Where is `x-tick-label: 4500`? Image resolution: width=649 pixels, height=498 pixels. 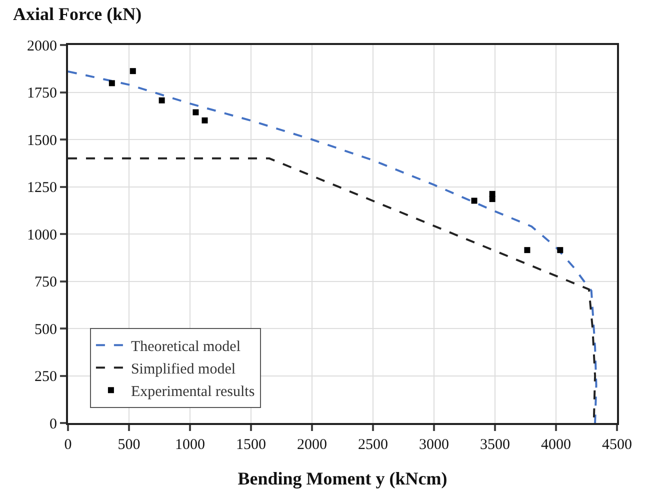
x-tick-label: 4500 is located at coordinates (617, 445).